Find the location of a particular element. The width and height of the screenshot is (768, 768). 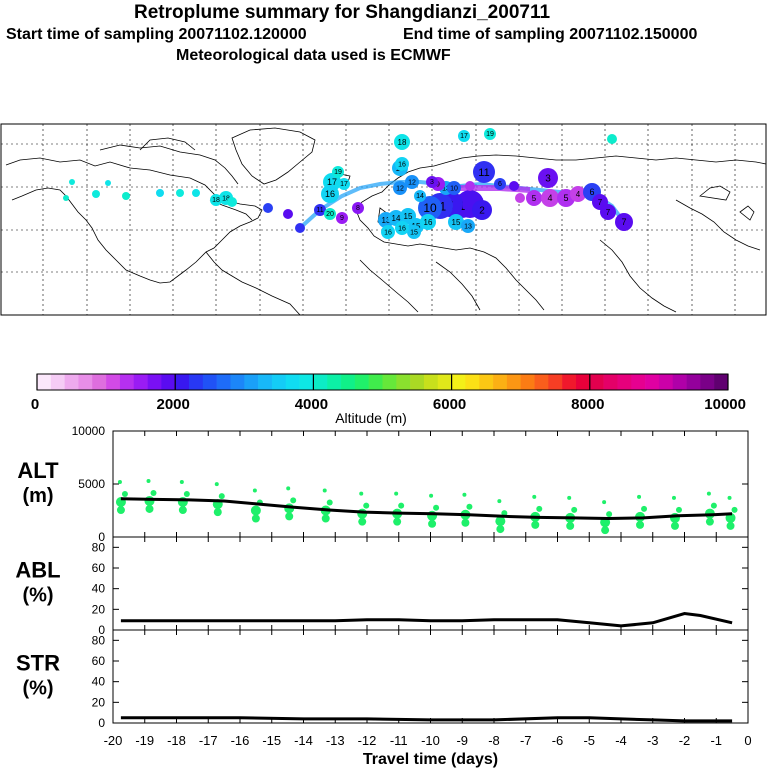

plume-cluster-marker: 12 is located at coordinates (412, 182).